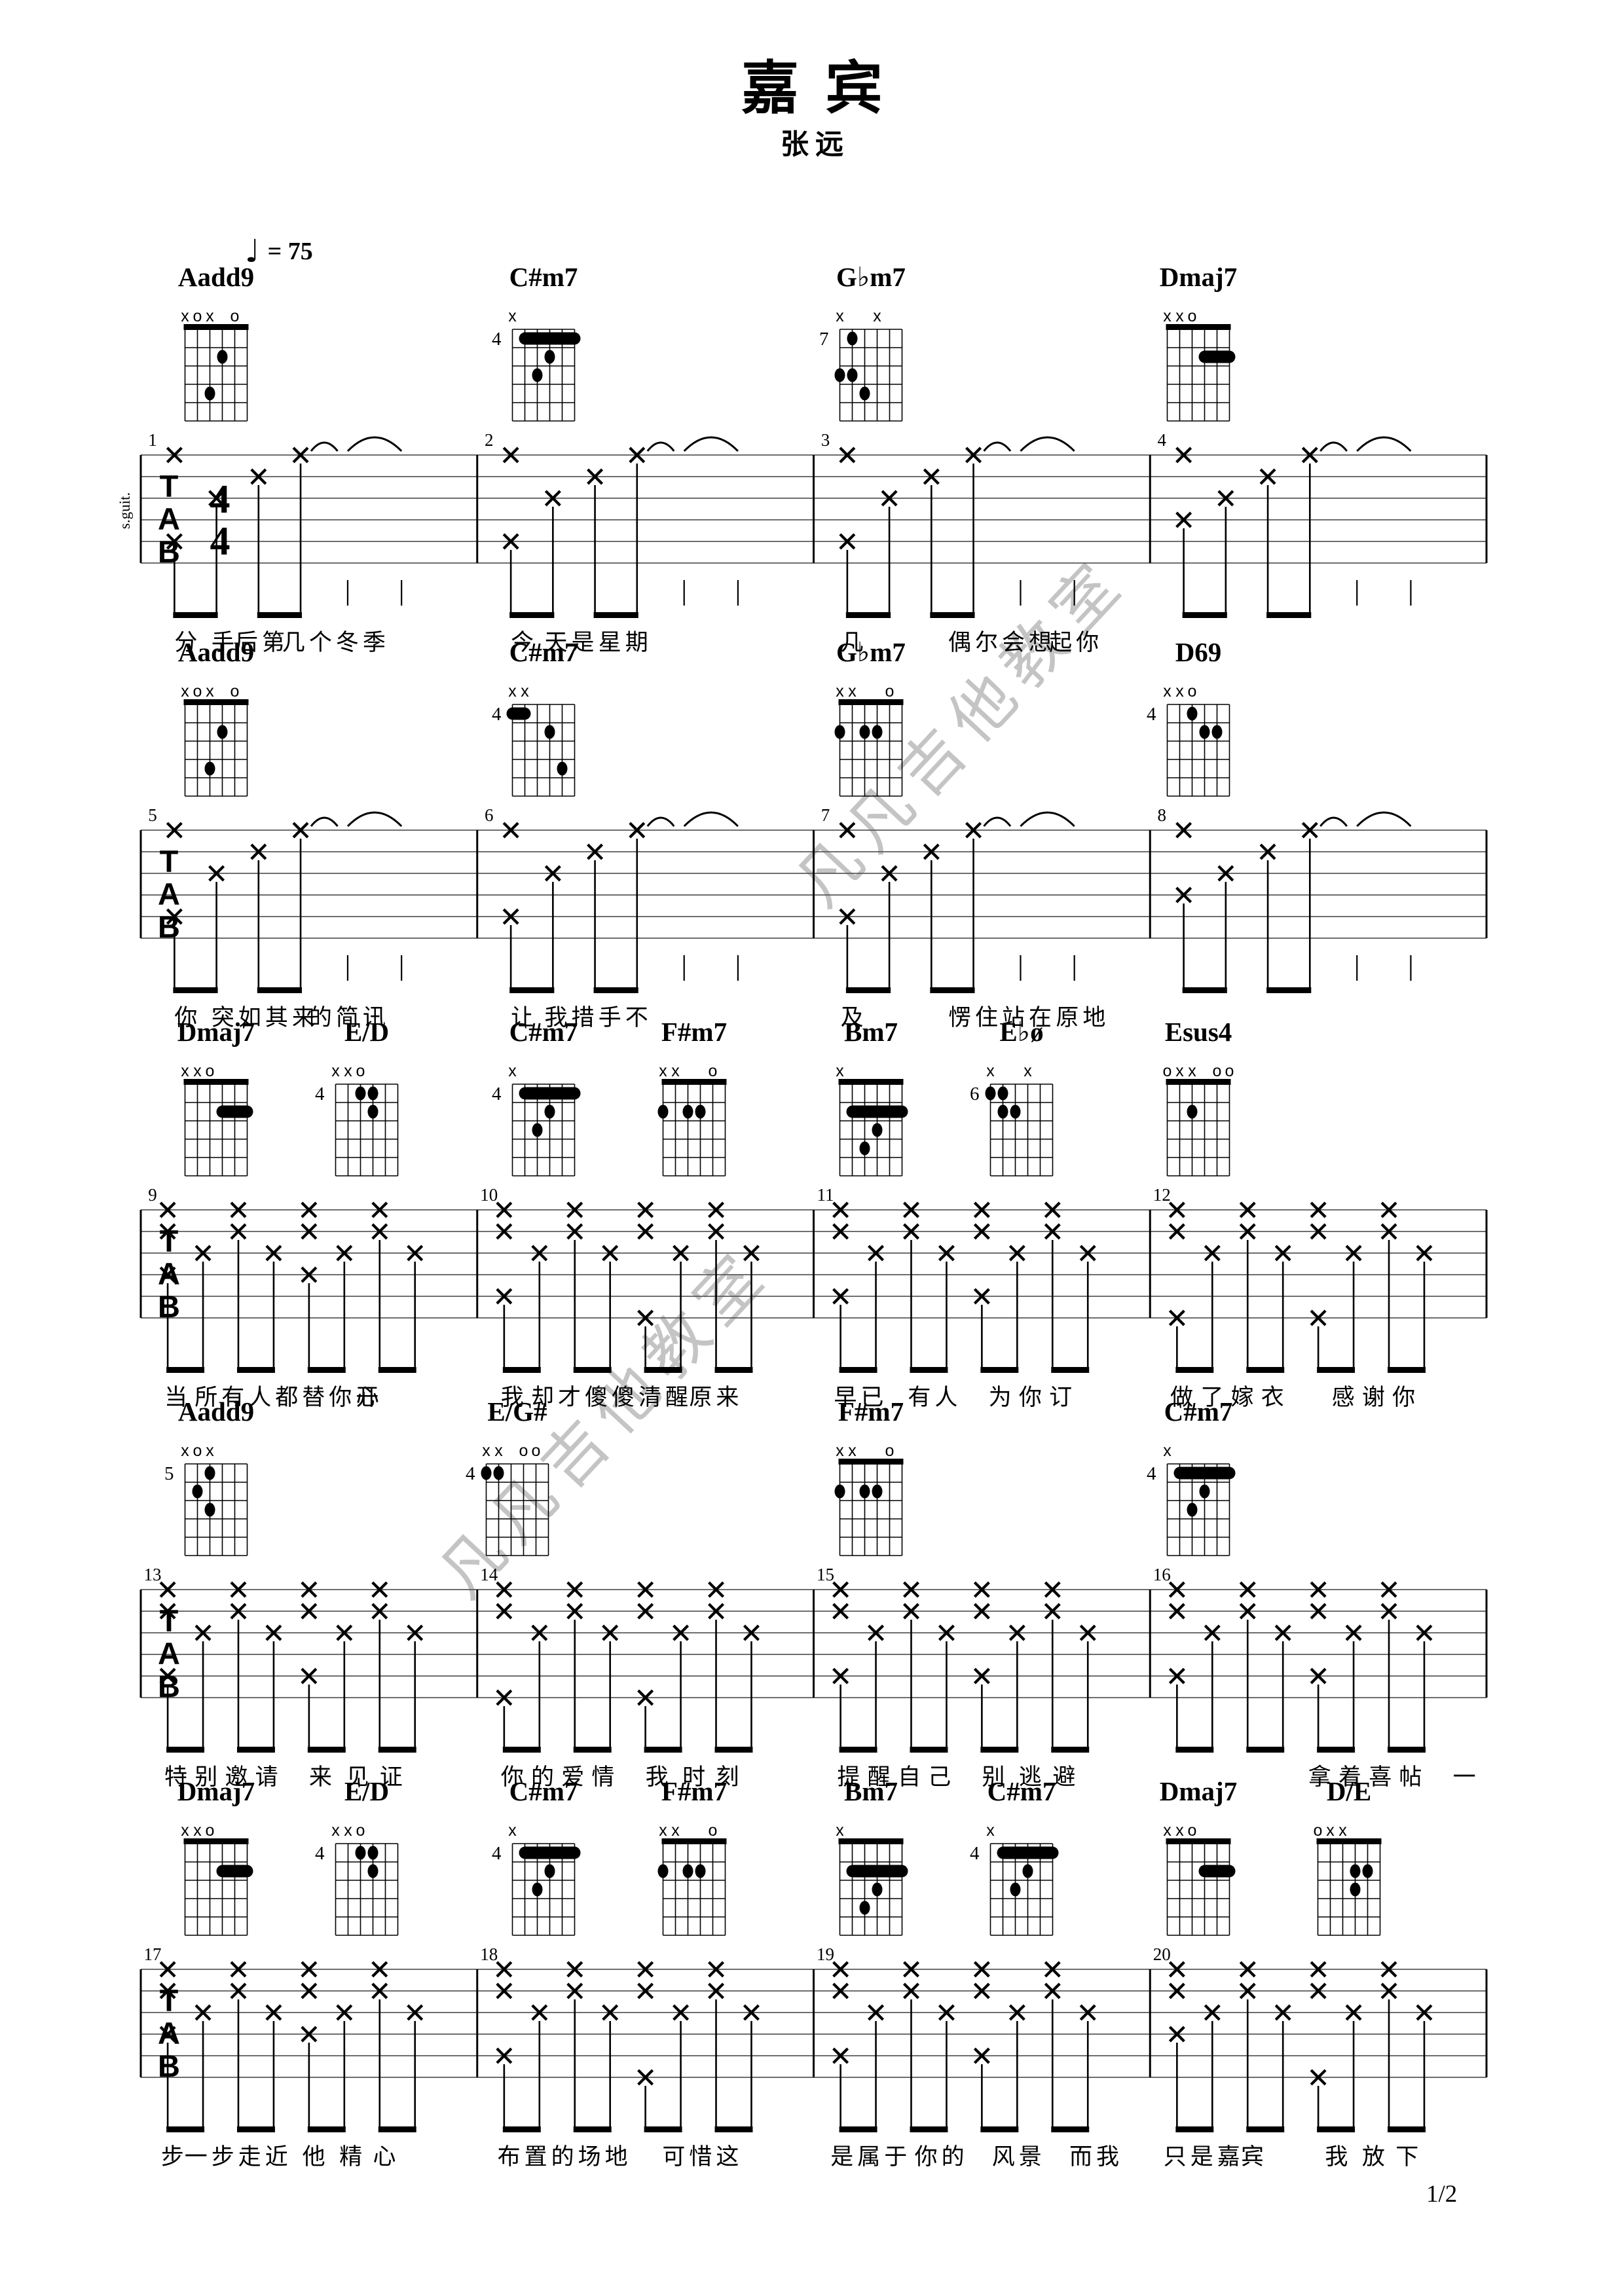 The height and width of the screenshot is (2296, 1624). I want to click on lyric-syllable: 精, so click(352, 2157).